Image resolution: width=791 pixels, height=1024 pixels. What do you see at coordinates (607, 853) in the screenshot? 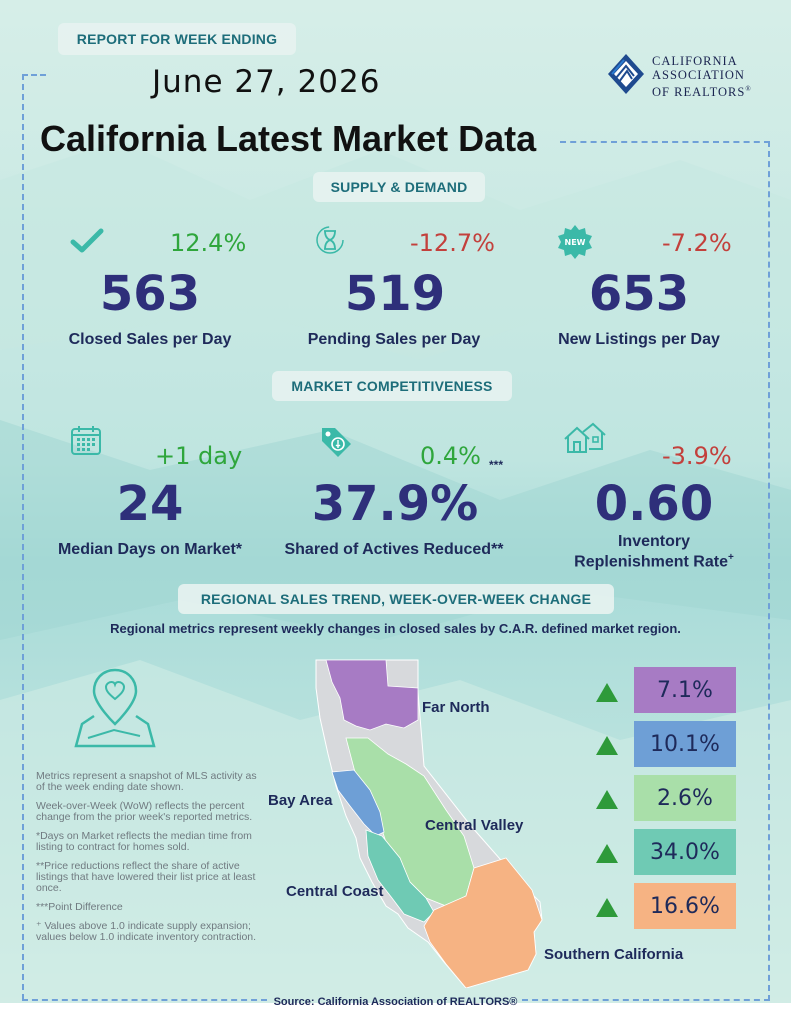
I see `central-coast-up-arrow-icon` at bounding box center [607, 853].